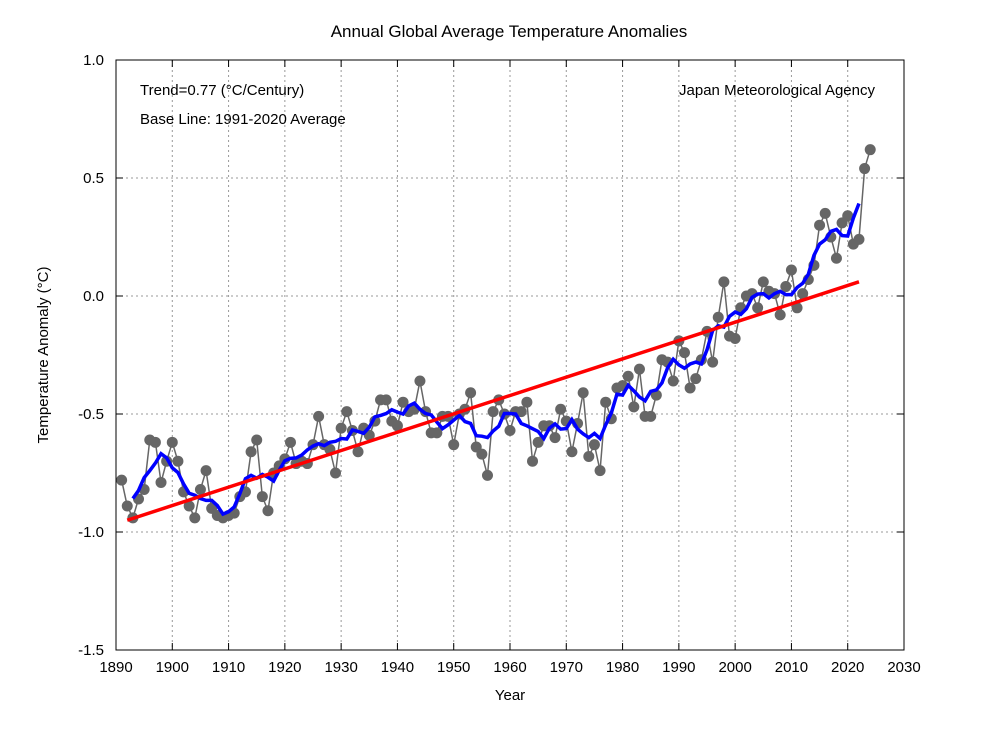 This screenshot has height=739, width=989. I want to click on x-axis-label: Year, so click(510, 695).